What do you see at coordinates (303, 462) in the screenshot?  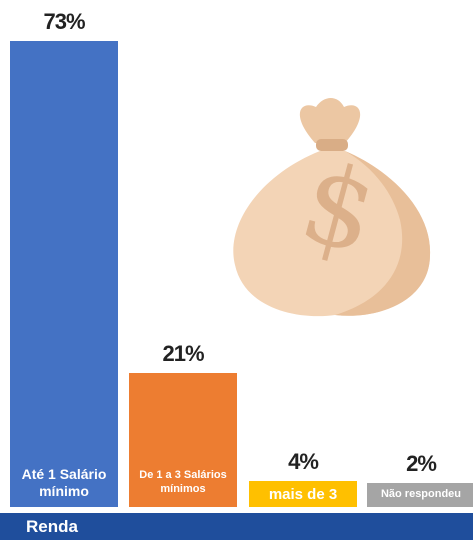 I see `value-label: 4%` at bounding box center [303, 462].